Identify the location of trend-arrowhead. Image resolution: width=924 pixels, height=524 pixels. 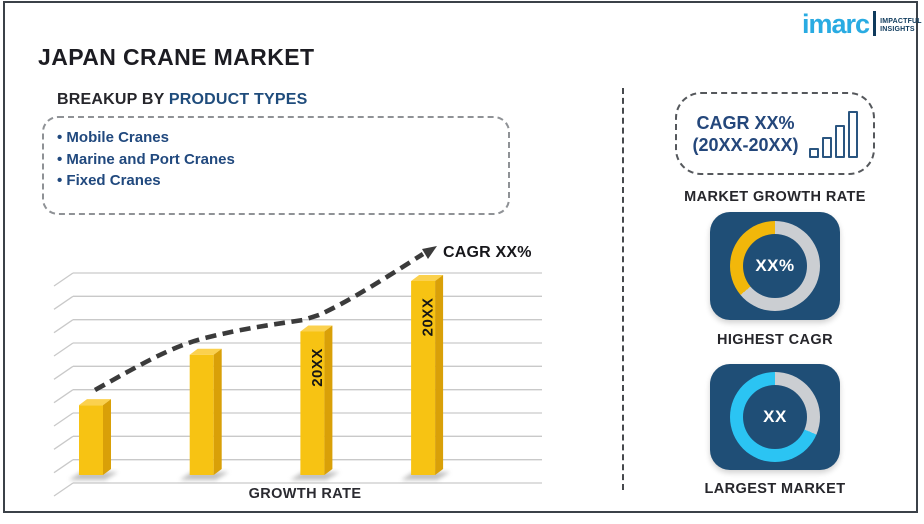
(429, 252).